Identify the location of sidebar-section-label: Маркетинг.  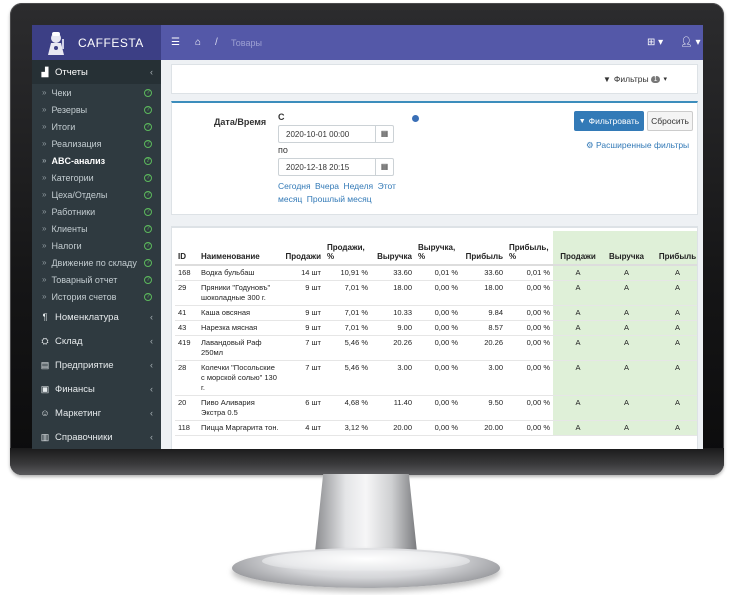
(78, 413).